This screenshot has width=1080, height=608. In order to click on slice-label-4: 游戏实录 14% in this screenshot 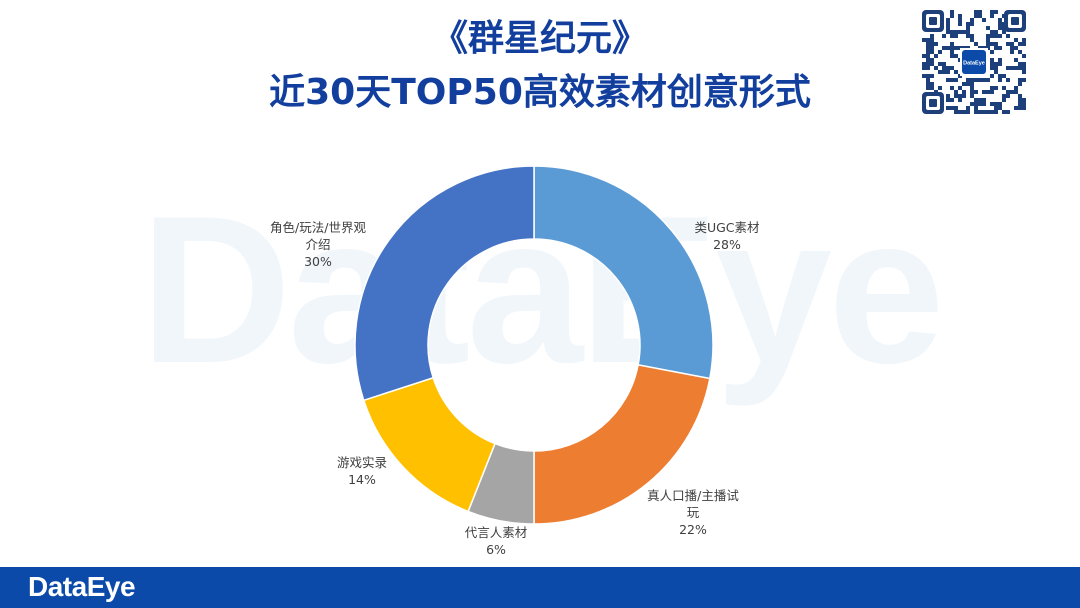, I will do `click(362, 471)`.